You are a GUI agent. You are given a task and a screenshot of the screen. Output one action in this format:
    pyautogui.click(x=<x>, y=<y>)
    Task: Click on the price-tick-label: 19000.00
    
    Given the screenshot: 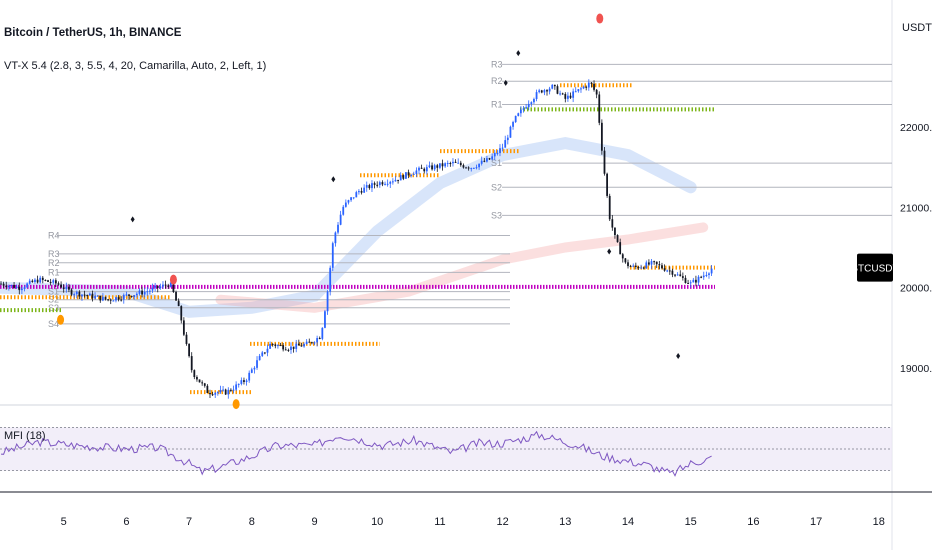 What is the action you would take?
    pyautogui.click(x=916, y=369)
    